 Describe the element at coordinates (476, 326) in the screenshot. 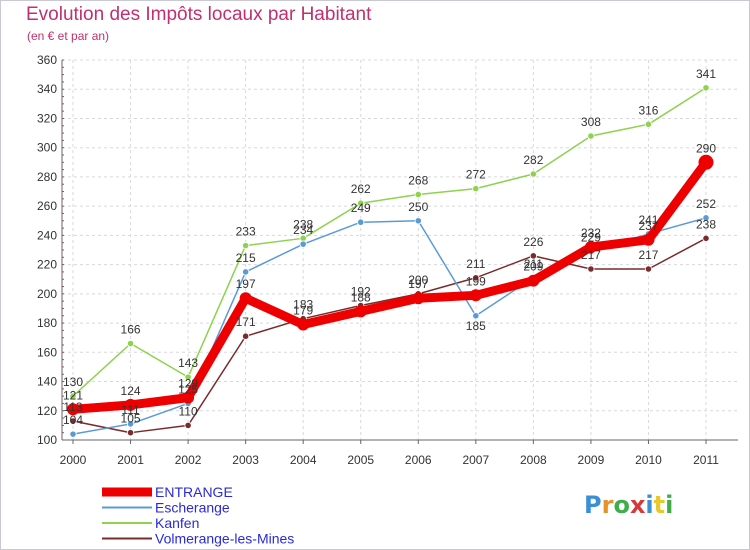

I see `data-label: 185` at that location.